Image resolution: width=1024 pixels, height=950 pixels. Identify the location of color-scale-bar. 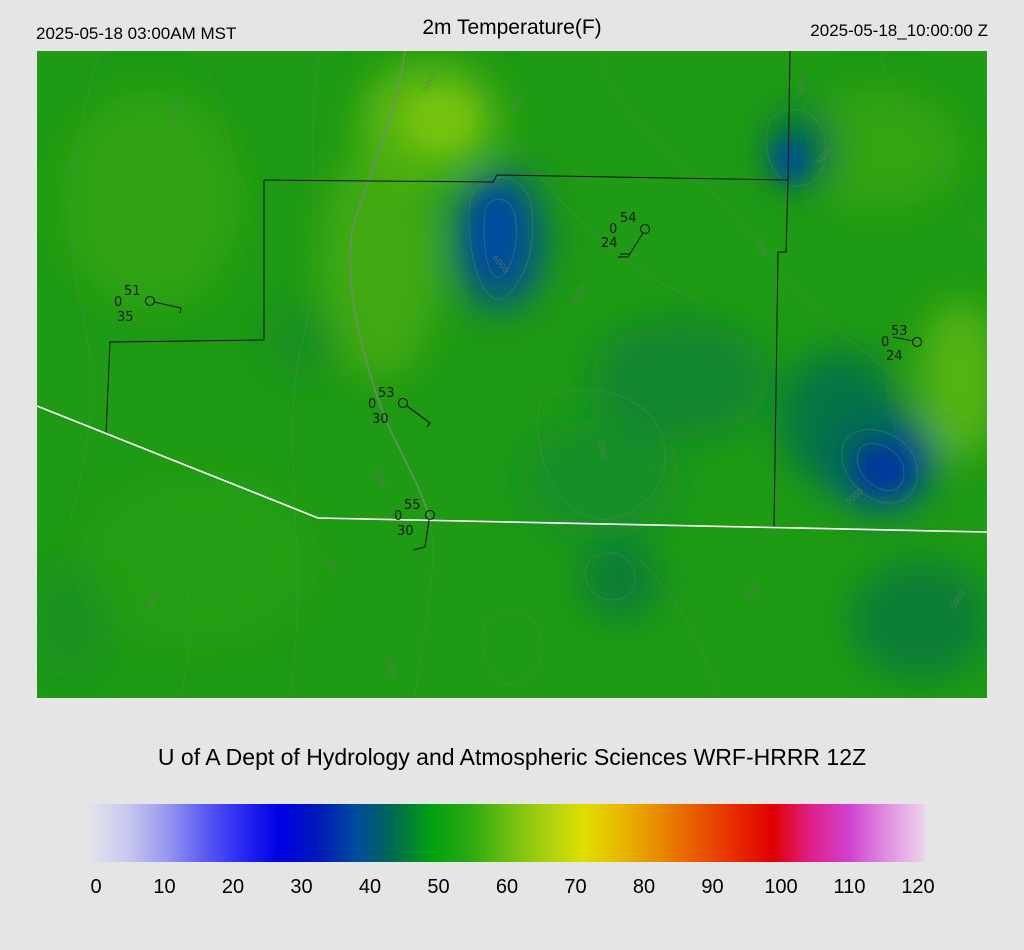
(507, 833).